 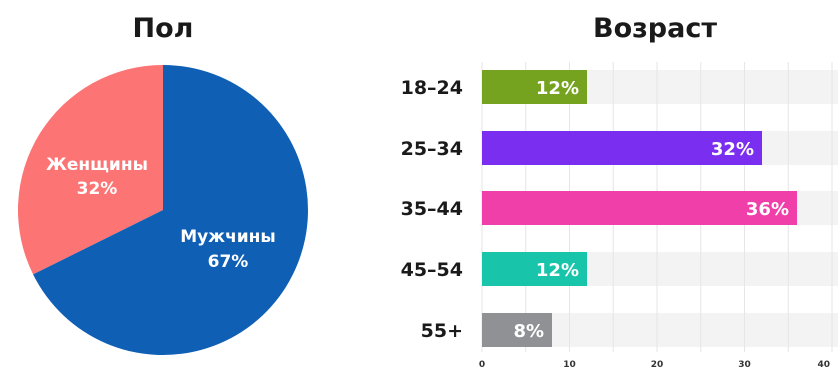 I want to click on bar-chart-title: Возраст, so click(x=655, y=28).